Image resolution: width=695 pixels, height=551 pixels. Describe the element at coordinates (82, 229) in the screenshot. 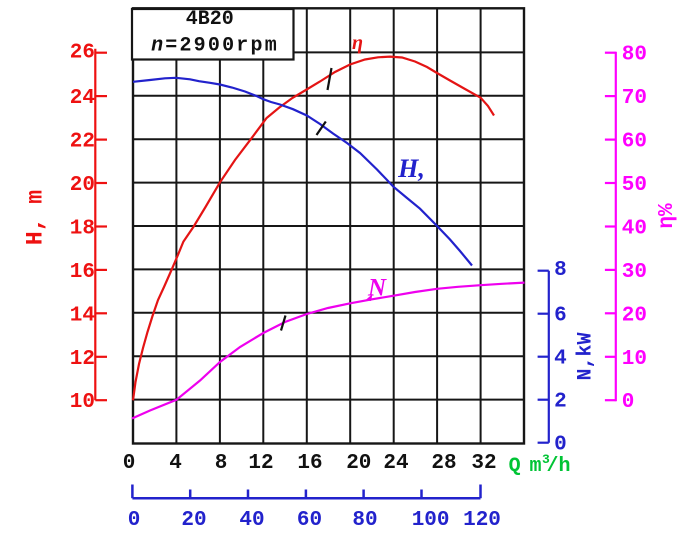

I see `svg-text: 18` at that location.